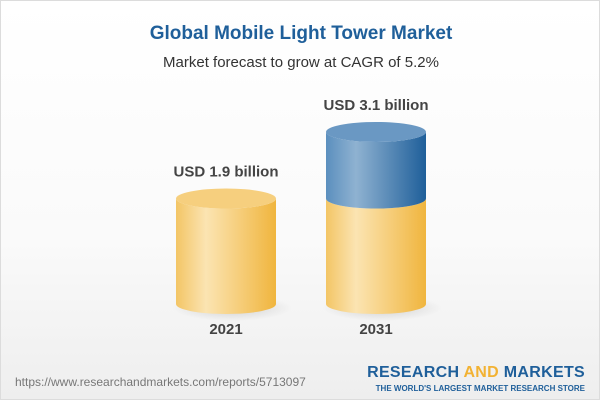 This screenshot has height=401, width=600. Describe the element at coordinates (225, 172) in the screenshot. I see `data-label: USD 1.9 billion` at that location.